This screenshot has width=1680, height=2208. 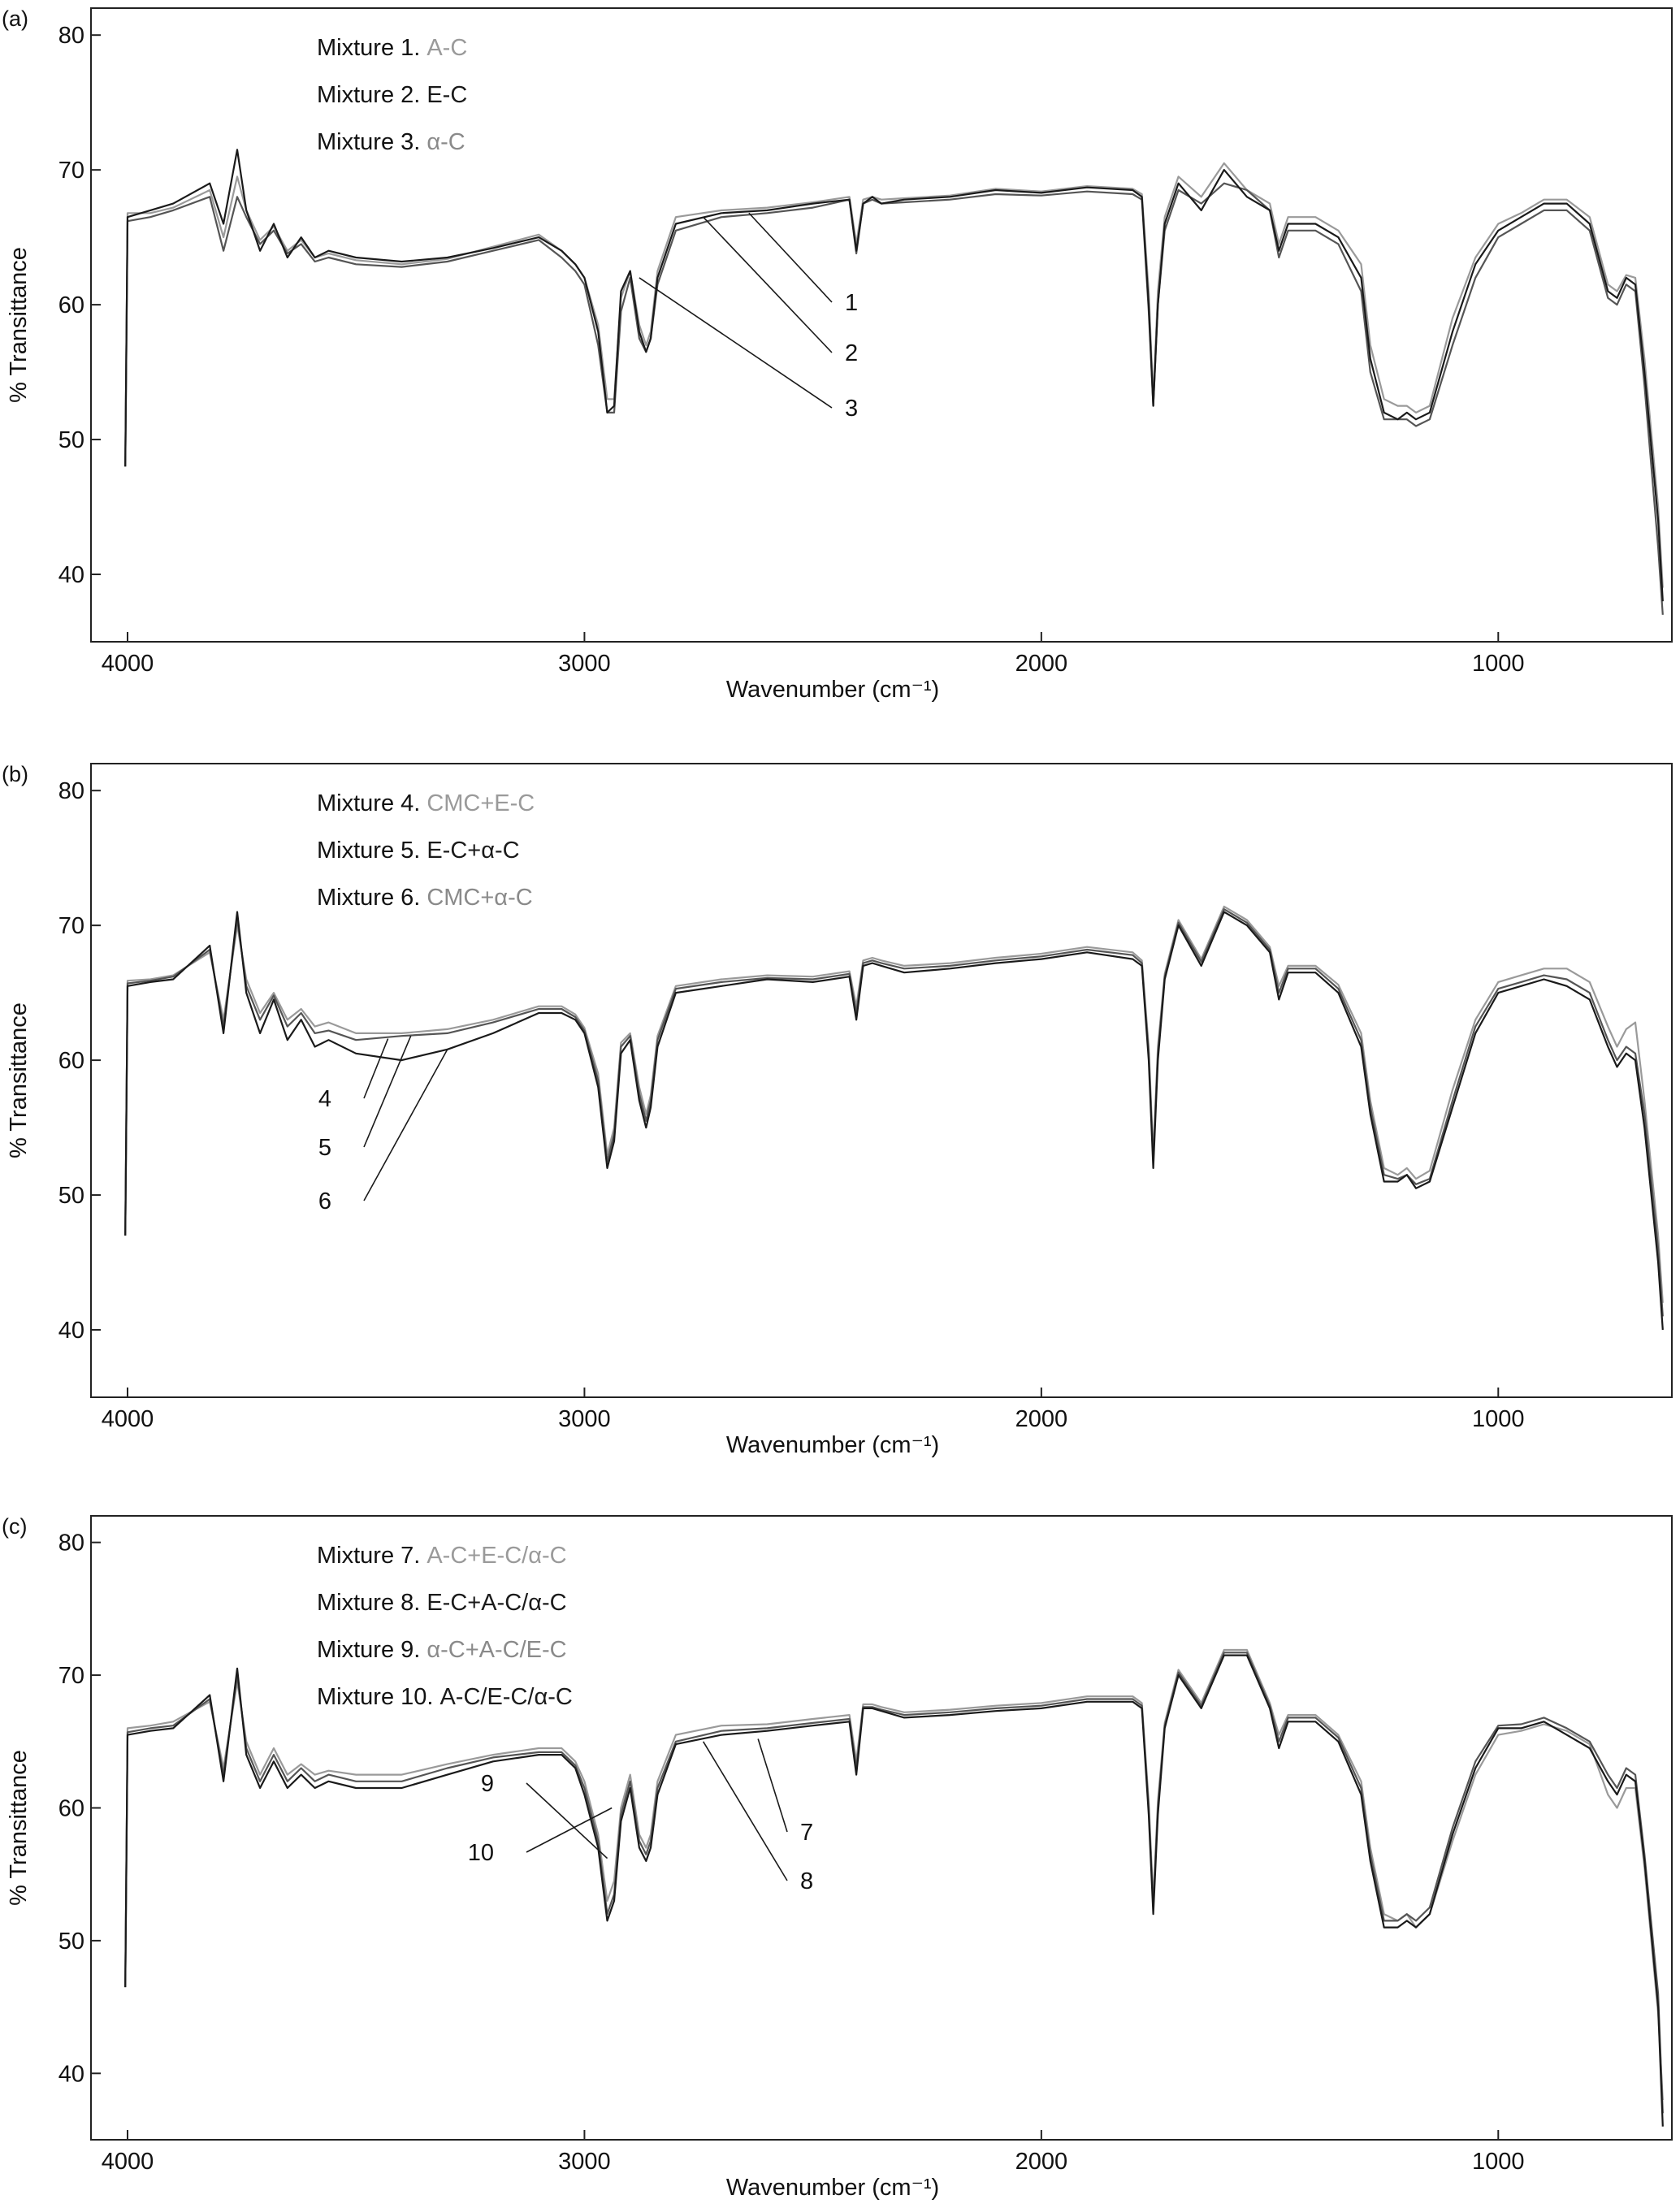 I want to click on legend-prefix: Mixture 3., so click(x=369, y=142).